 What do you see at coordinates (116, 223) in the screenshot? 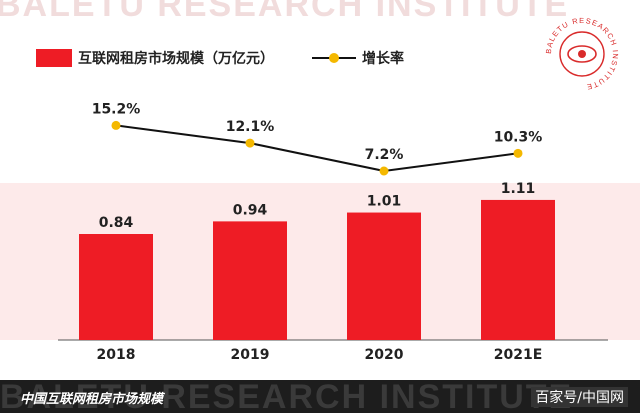
I see `bar-label-2018: 0.84` at bounding box center [116, 223].